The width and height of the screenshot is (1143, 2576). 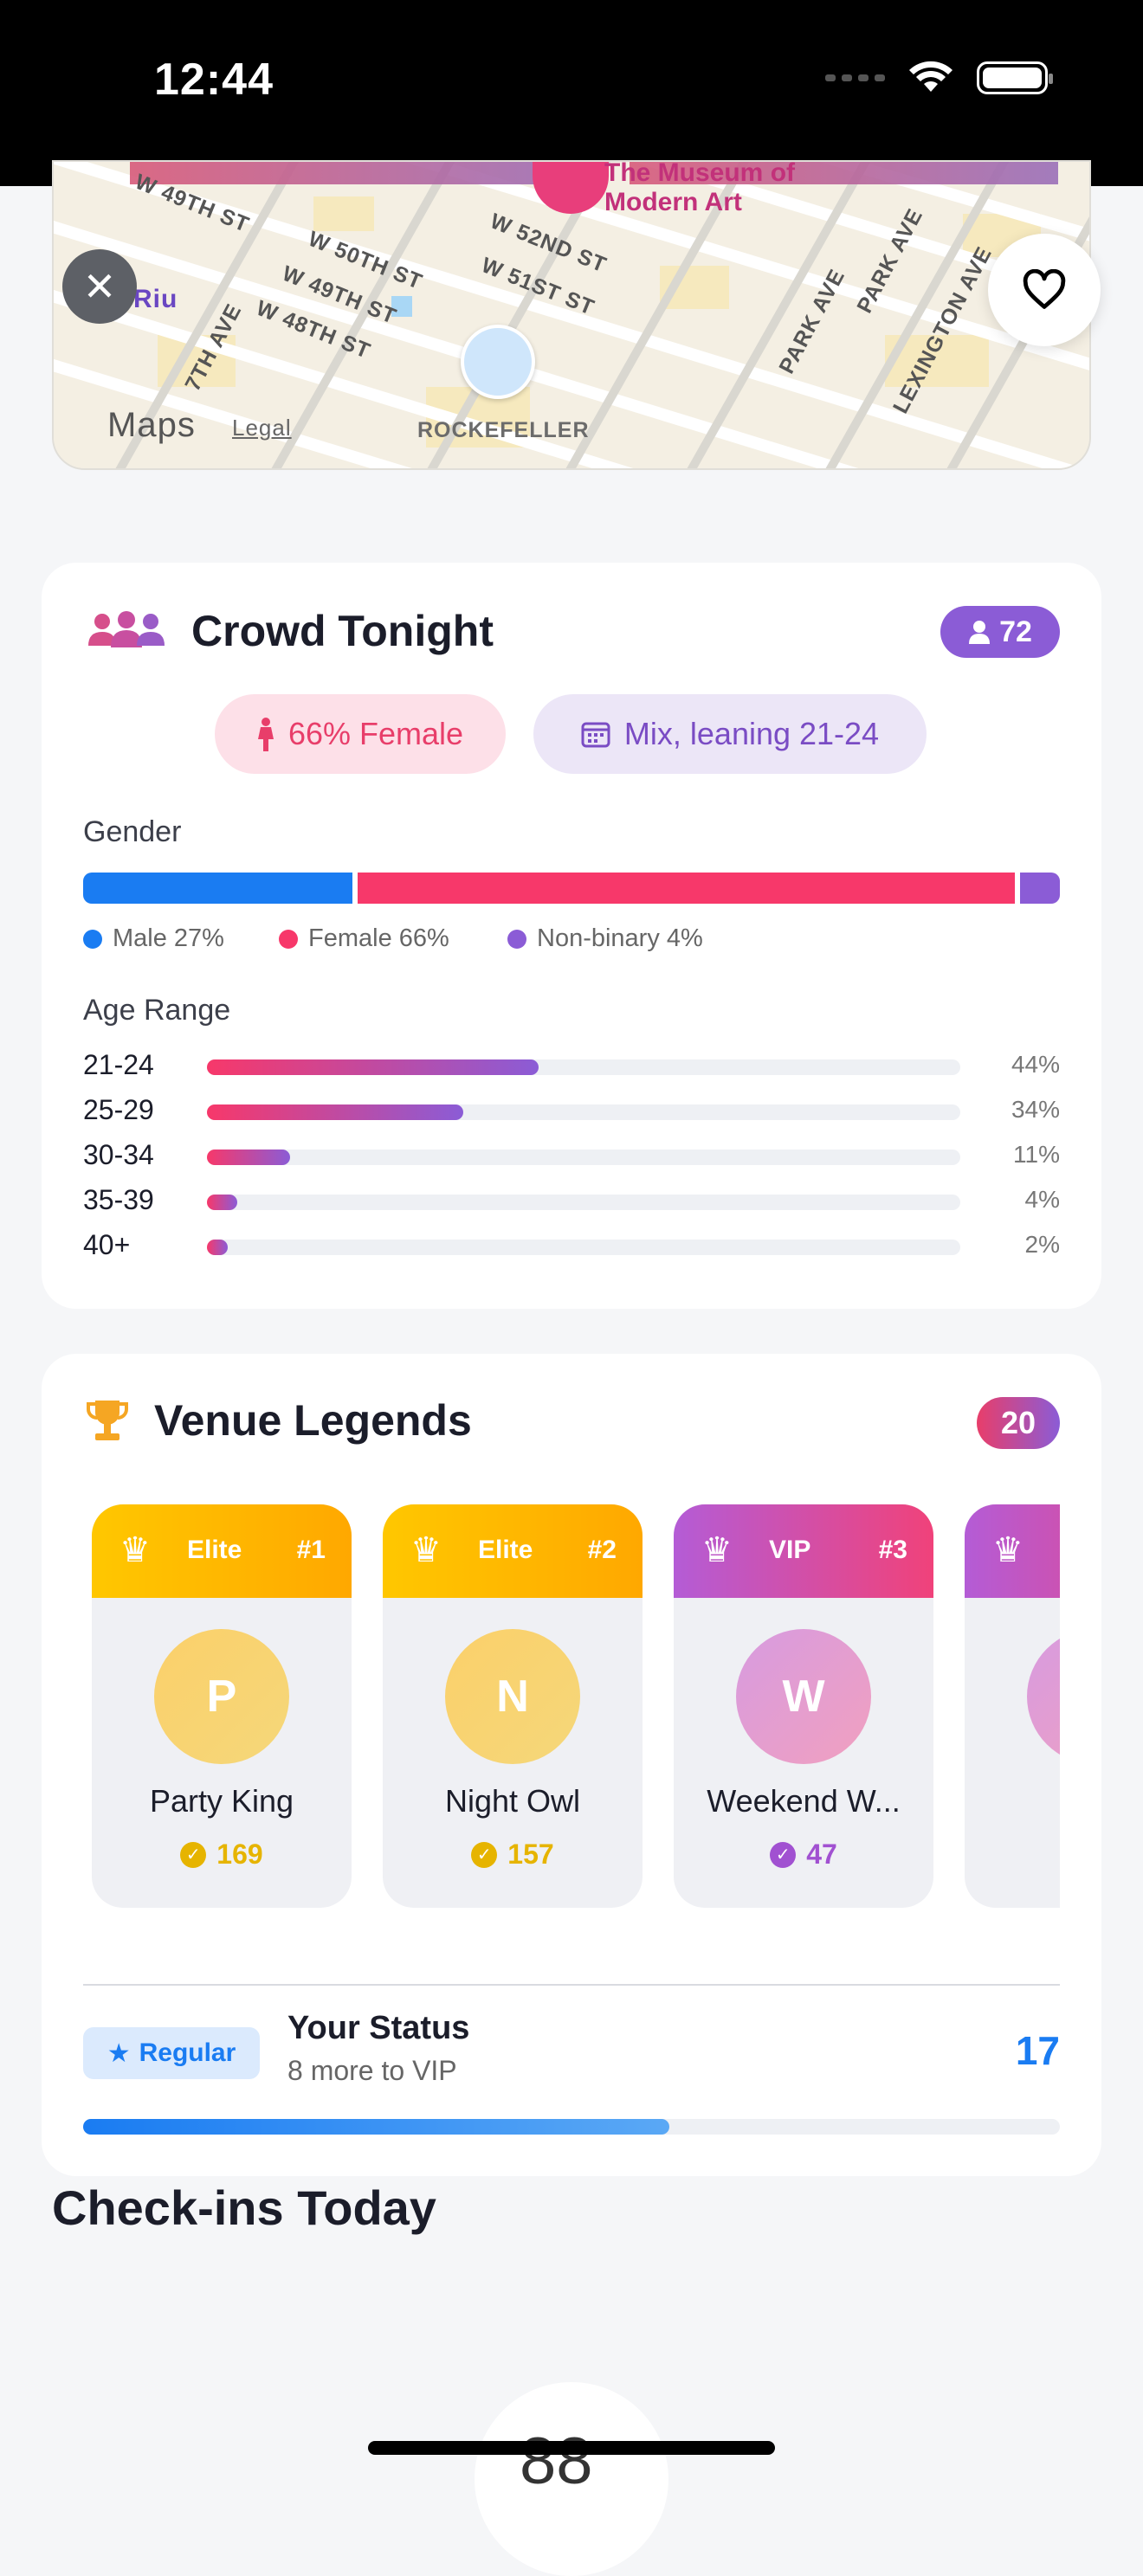 I want to click on age-range-label-1: 25-29, so click(x=119, y=1109).